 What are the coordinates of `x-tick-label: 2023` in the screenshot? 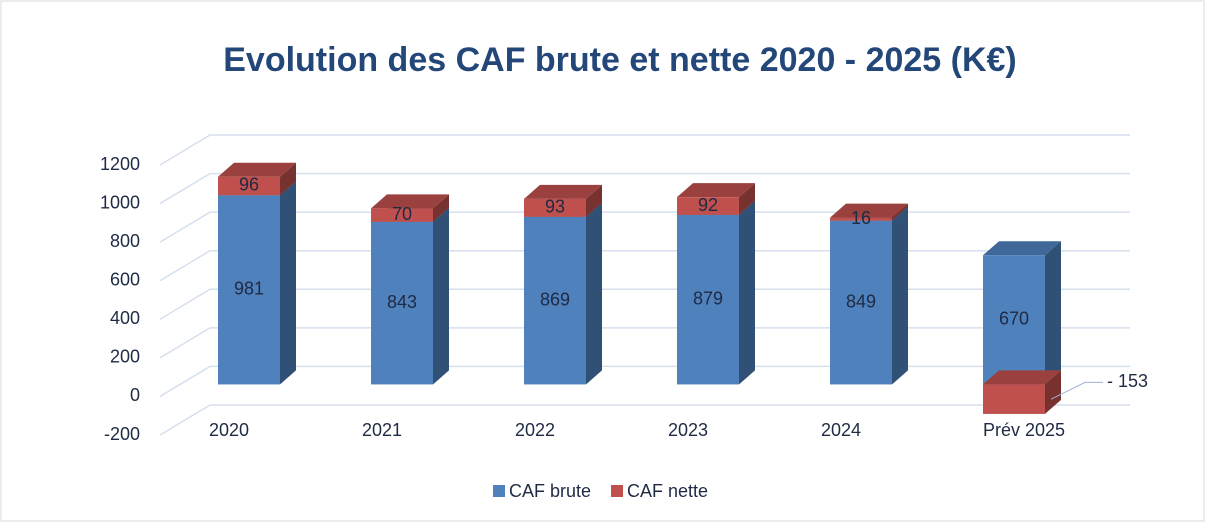 It's located at (688, 430).